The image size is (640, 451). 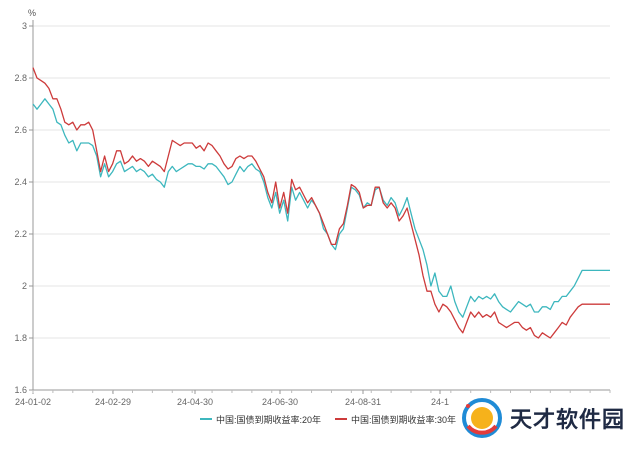 What do you see at coordinates (269, 419) in the screenshot?
I see `legend-label-20y: 中国:国债到期收益率:20年` at bounding box center [269, 419].